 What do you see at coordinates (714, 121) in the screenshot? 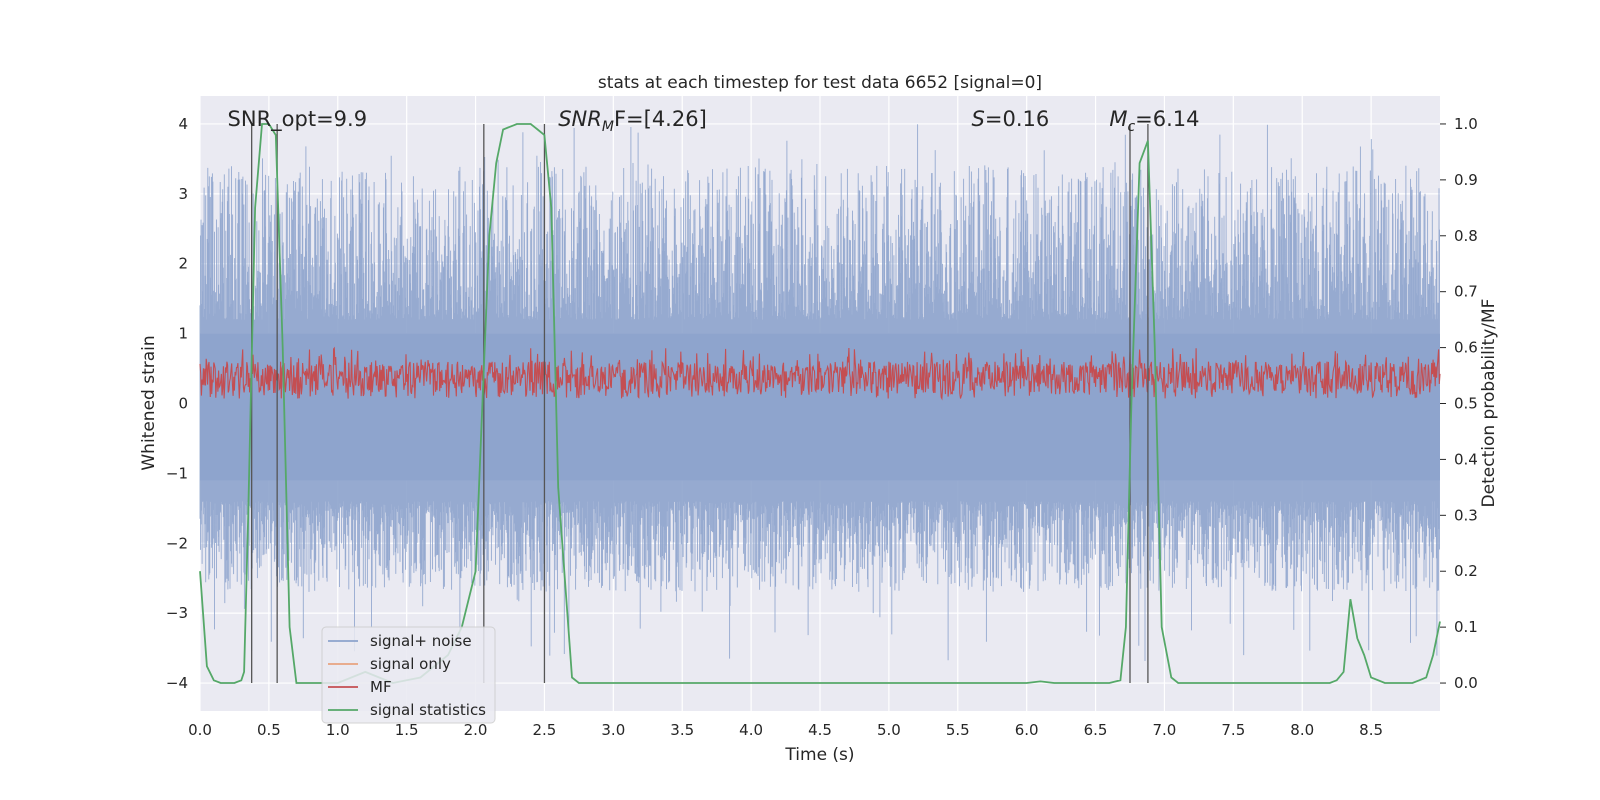
I see `annotations: SNR_opt=9.9 SNRMF=[4.26] S=0.16 Mc=6.14` at bounding box center [714, 121].